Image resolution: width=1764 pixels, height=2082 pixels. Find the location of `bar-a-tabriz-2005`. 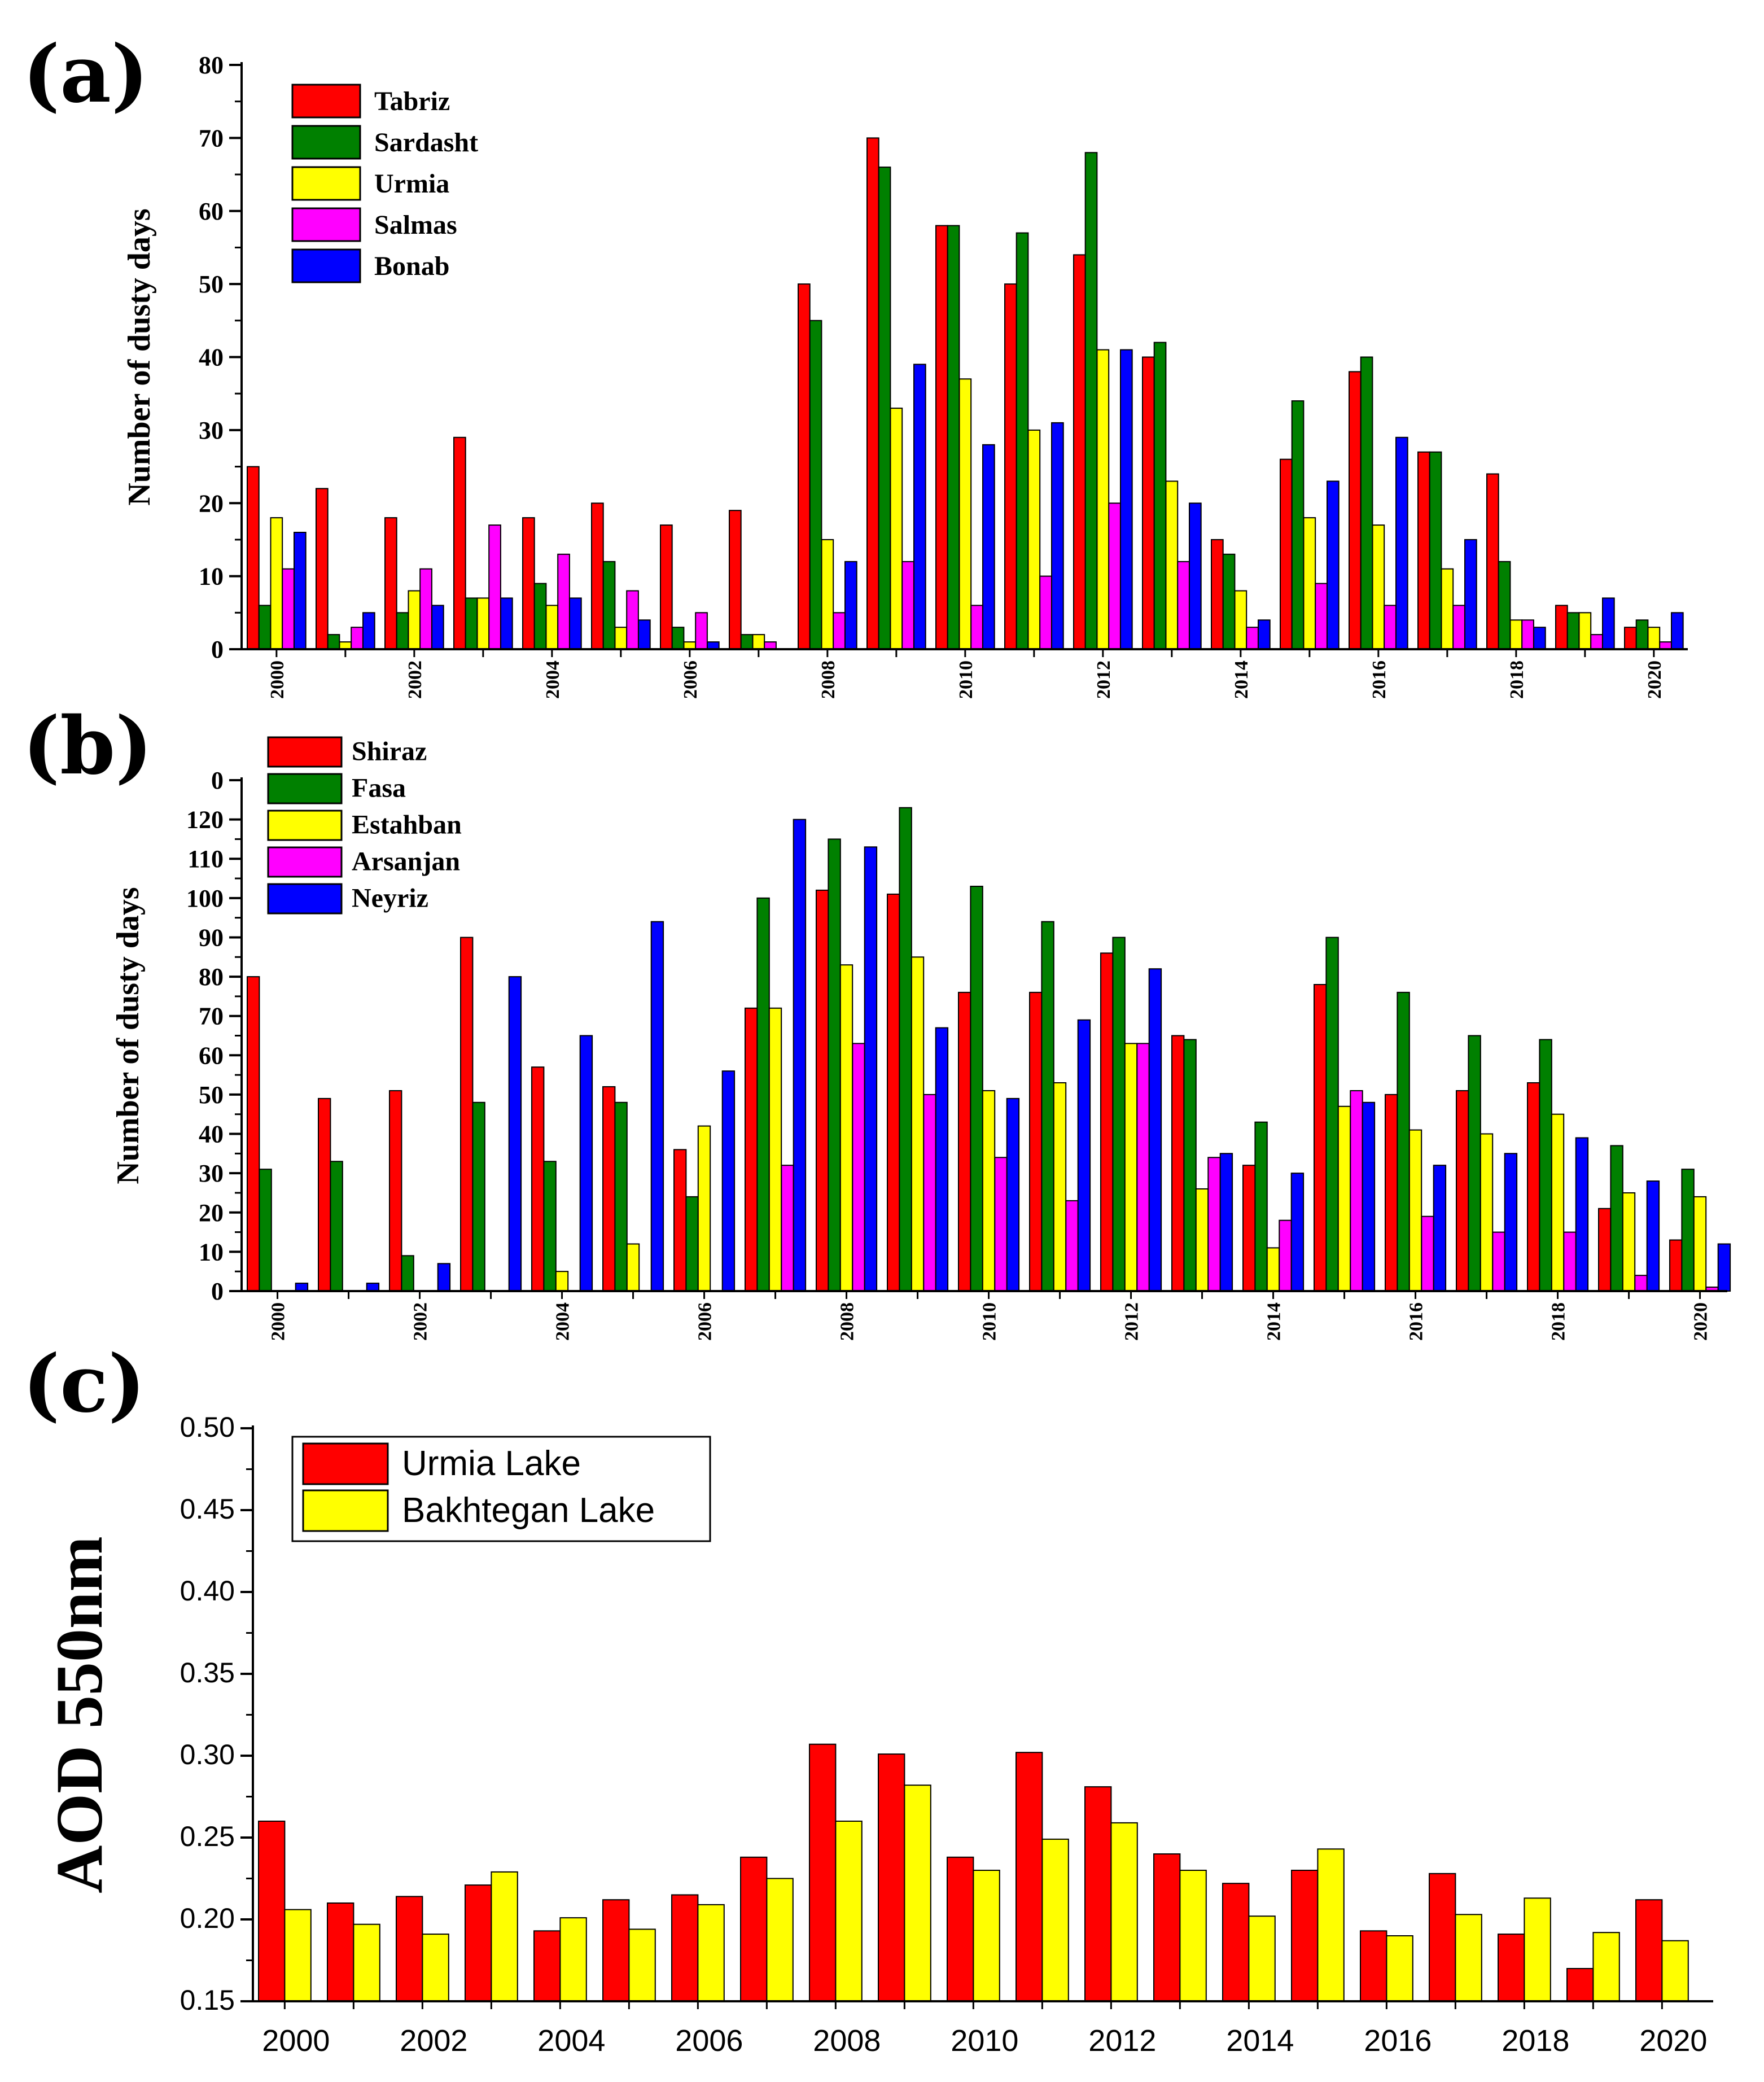

bar-a-tabriz-2005 is located at coordinates (597, 576).